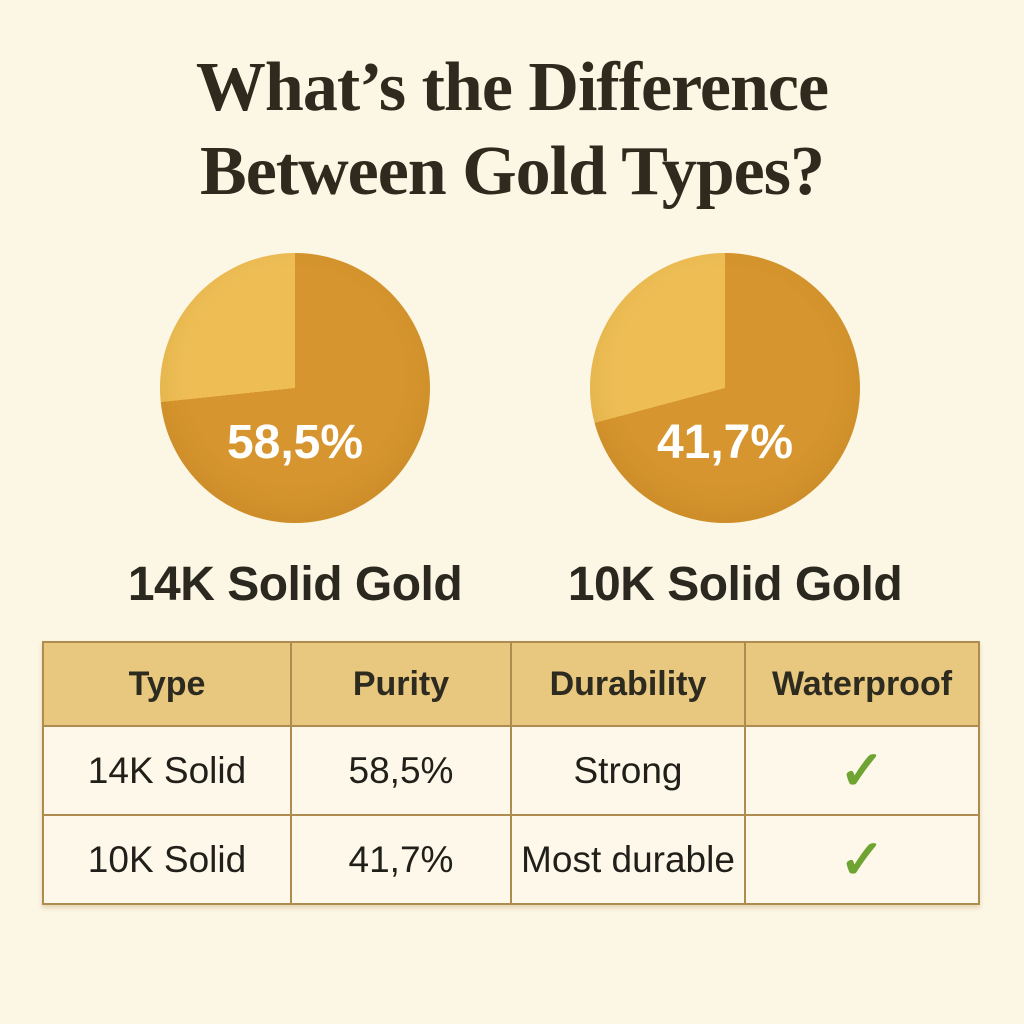 This screenshot has width=1024, height=1024. I want to click on column-header-waterproof: Waterproof, so click(862, 684).